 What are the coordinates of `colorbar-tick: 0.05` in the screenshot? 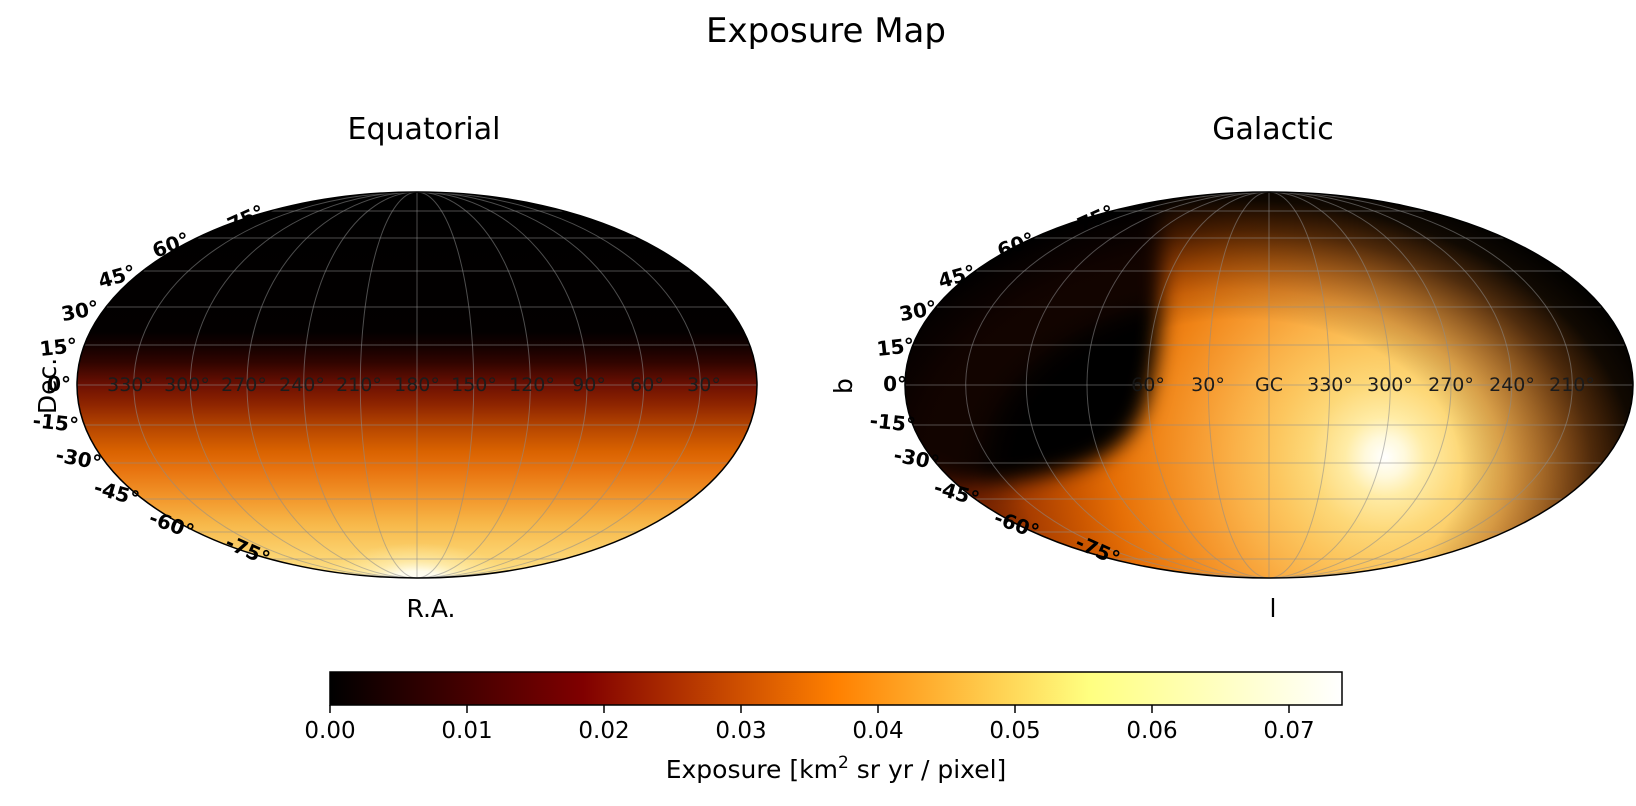 It's located at (1014, 731).